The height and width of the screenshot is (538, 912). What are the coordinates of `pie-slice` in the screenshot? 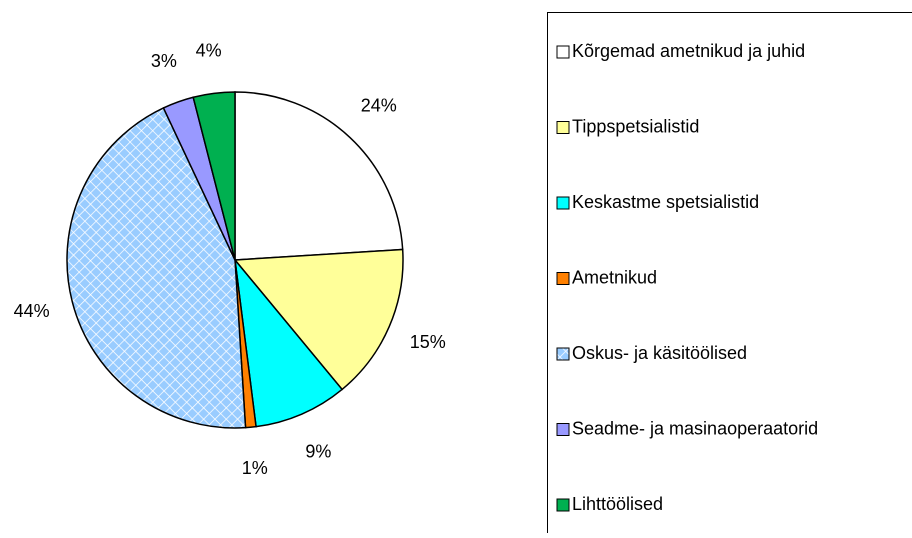 It's located at (319, 176).